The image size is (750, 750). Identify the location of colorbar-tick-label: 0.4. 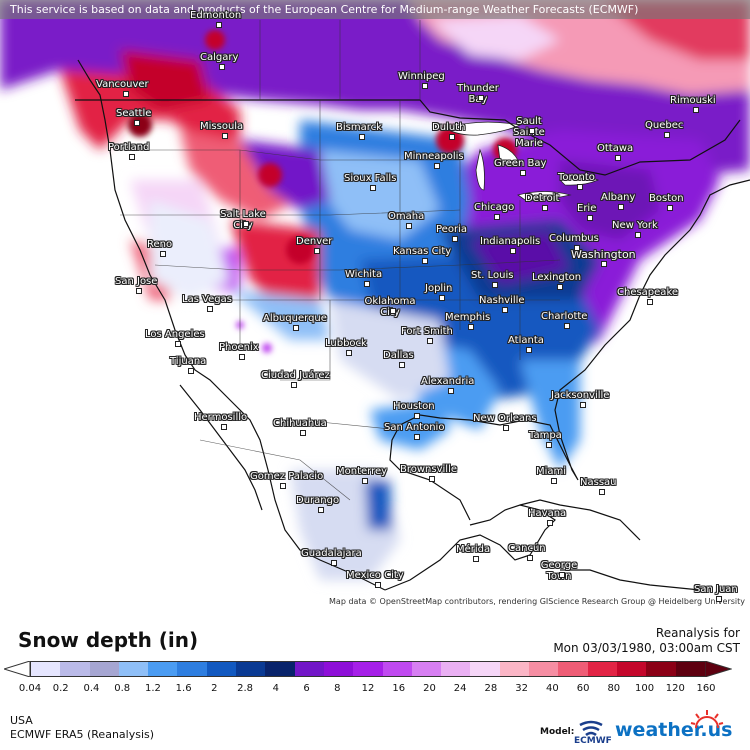
(91, 688).